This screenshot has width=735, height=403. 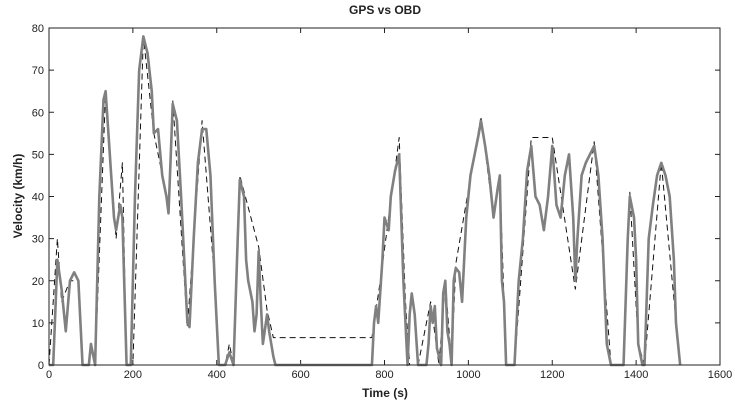 What do you see at coordinates (38, 113) in the screenshot?
I see `y-tick-label: 60` at bounding box center [38, 113].